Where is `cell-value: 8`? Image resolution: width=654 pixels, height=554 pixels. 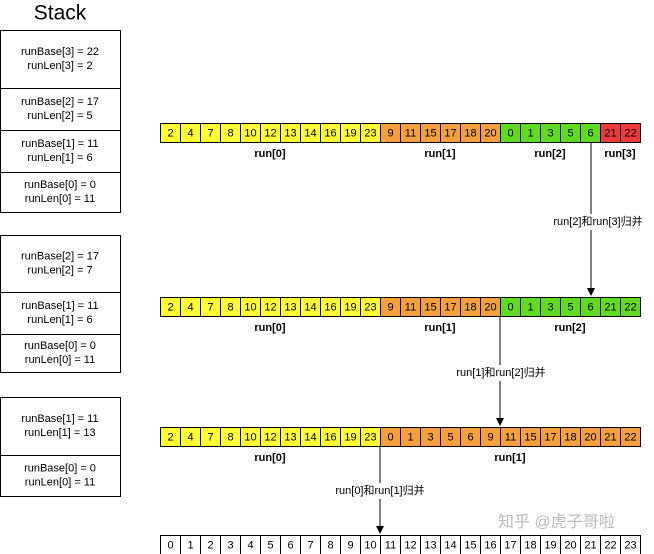
cell-value: 8 is located at coordinates (330, 545).